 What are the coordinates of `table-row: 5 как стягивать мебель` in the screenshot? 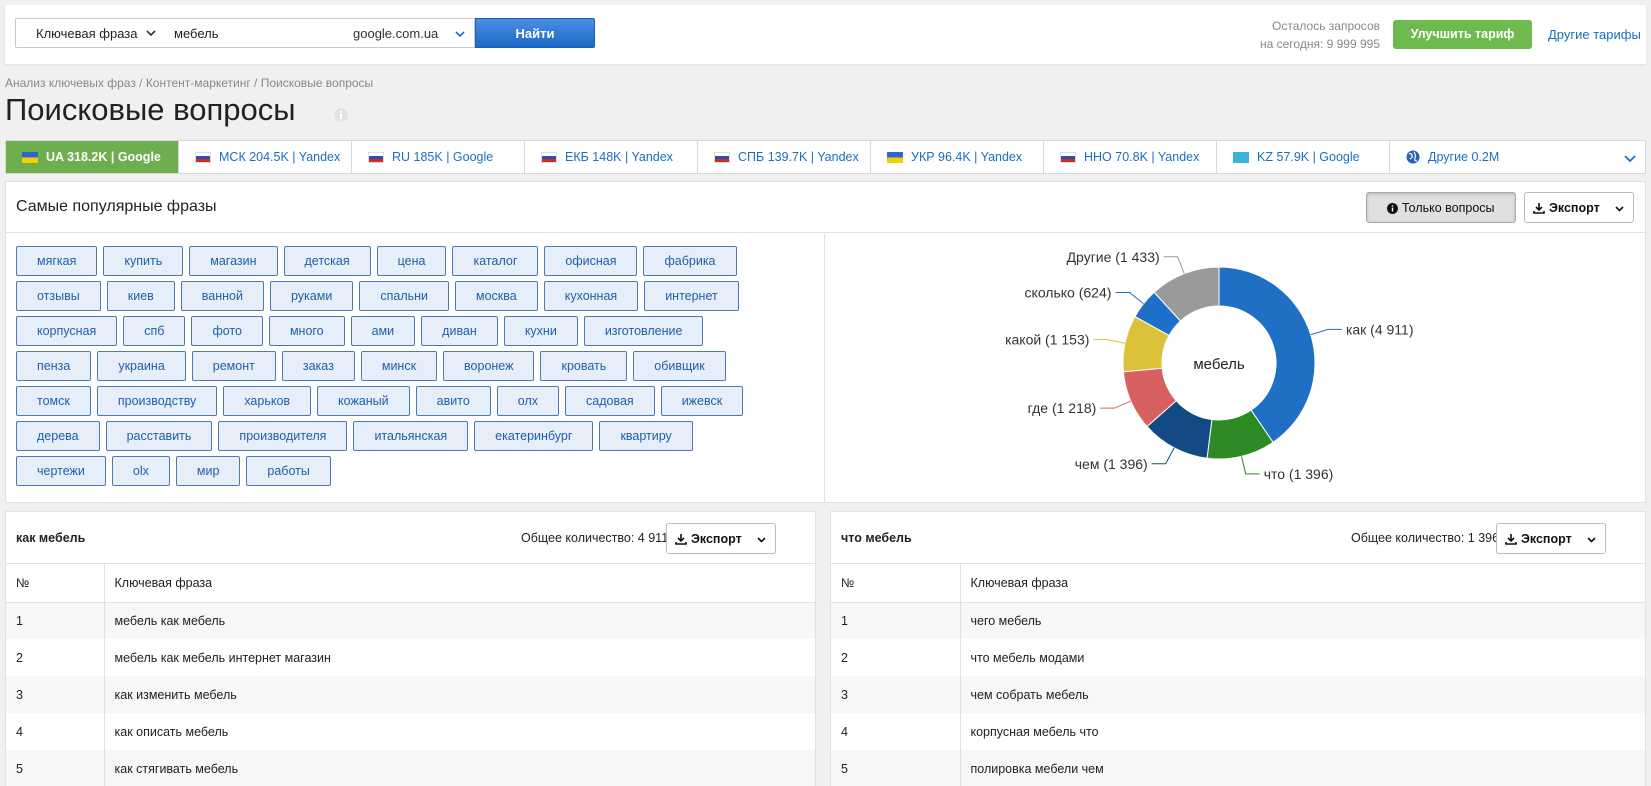 It's located at (410, 768).